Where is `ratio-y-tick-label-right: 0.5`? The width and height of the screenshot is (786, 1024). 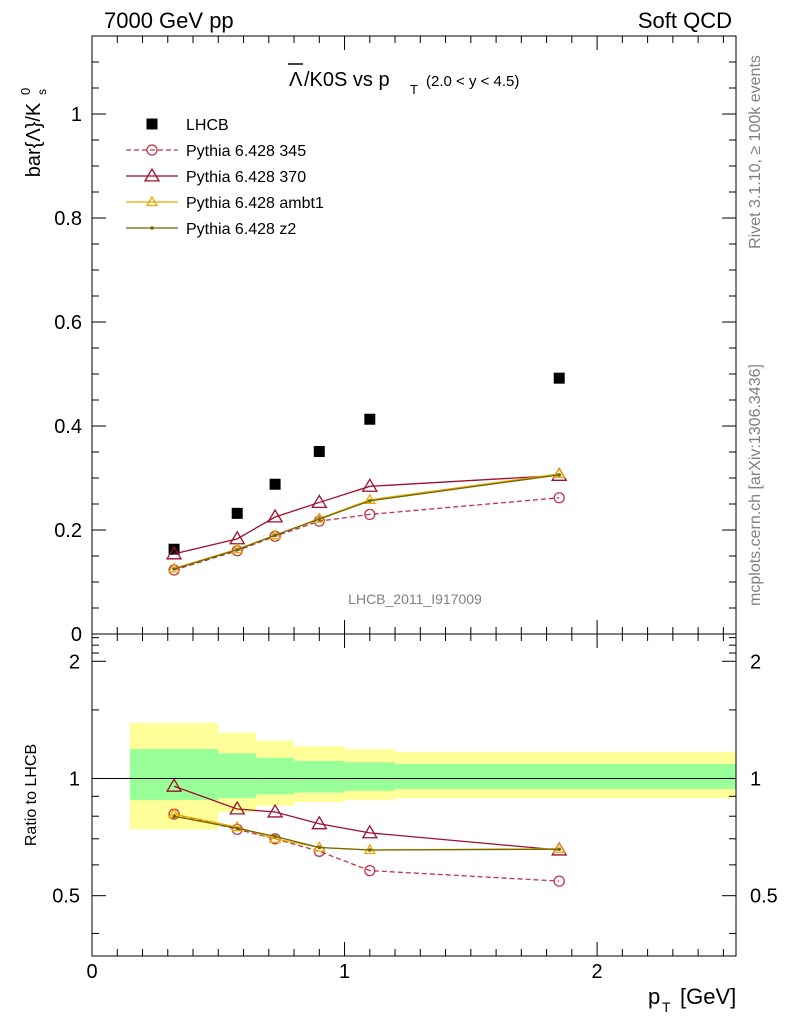
ratio-y-tick-label-right: 0.5 is located at coordinates (764, 897).